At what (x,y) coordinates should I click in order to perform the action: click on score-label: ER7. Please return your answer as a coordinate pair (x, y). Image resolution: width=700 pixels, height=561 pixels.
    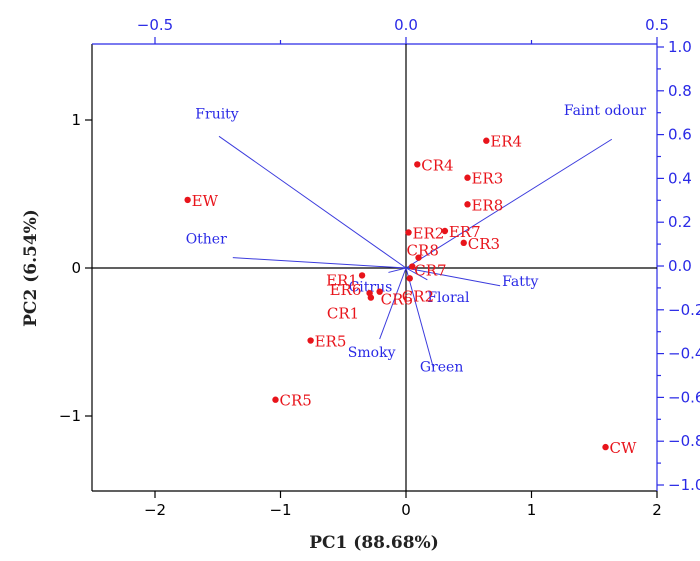
    Looking at the image, I should click on (465, 232).